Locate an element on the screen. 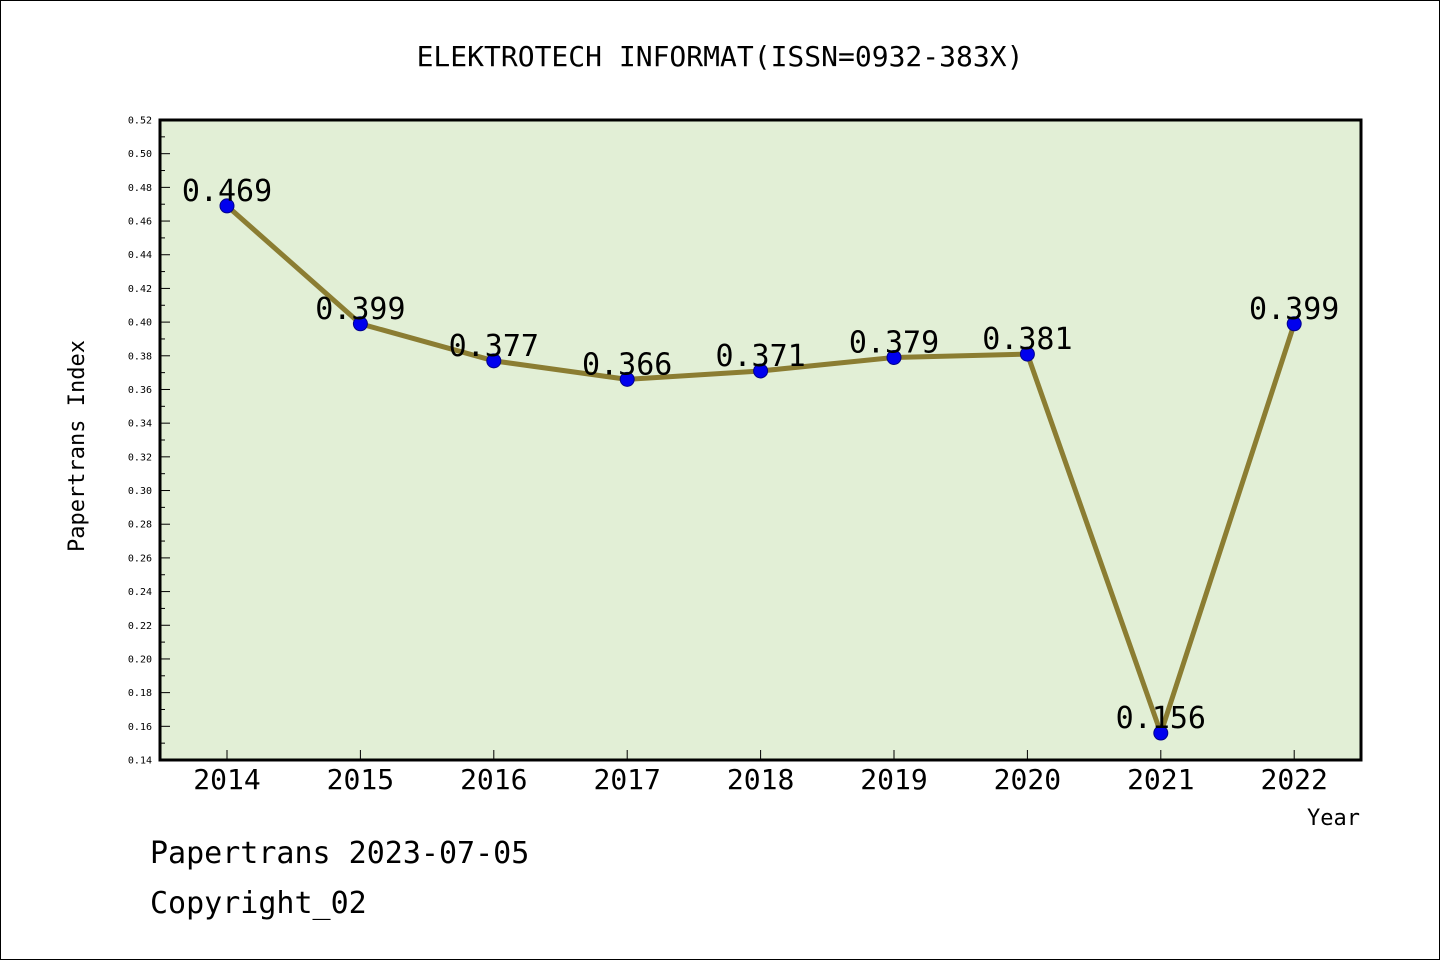 This screenshot has width=1440, height=960. y-tick-label: 0.18 is located at coordinates (140, 693).